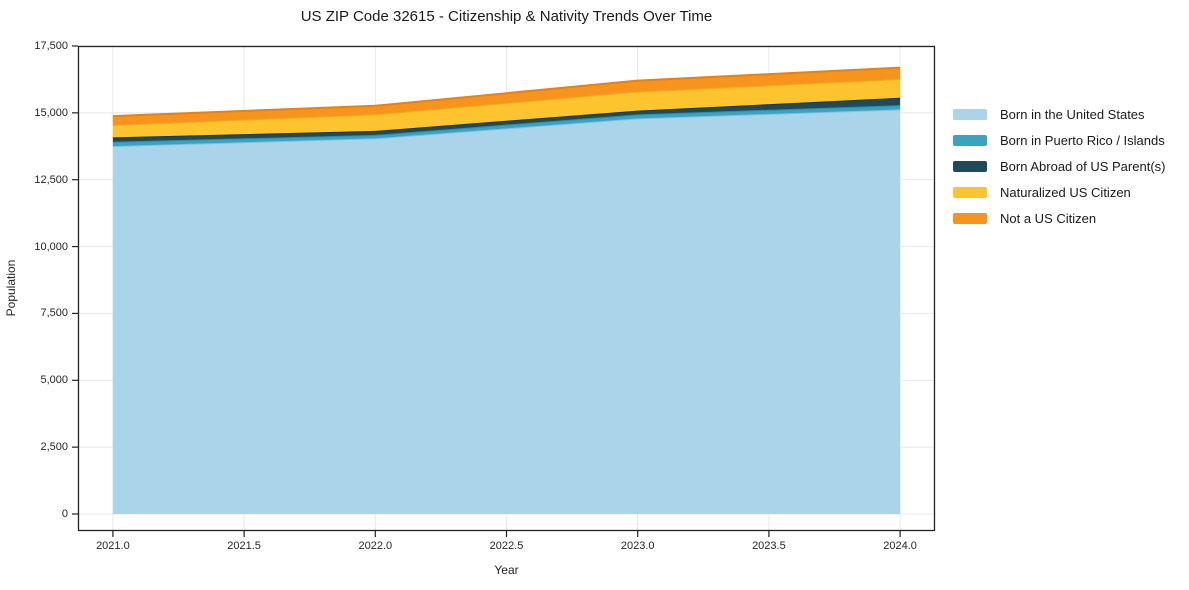  I want to click on legend-label: Born in the United States, so click(1072, 114).